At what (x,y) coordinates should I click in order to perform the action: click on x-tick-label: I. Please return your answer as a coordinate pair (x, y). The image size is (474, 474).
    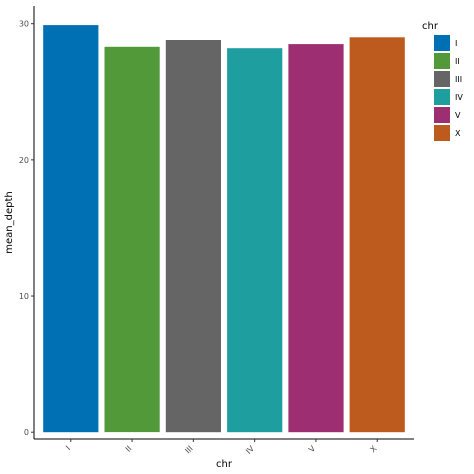
    Looking at the image, I should click on (68, 448).